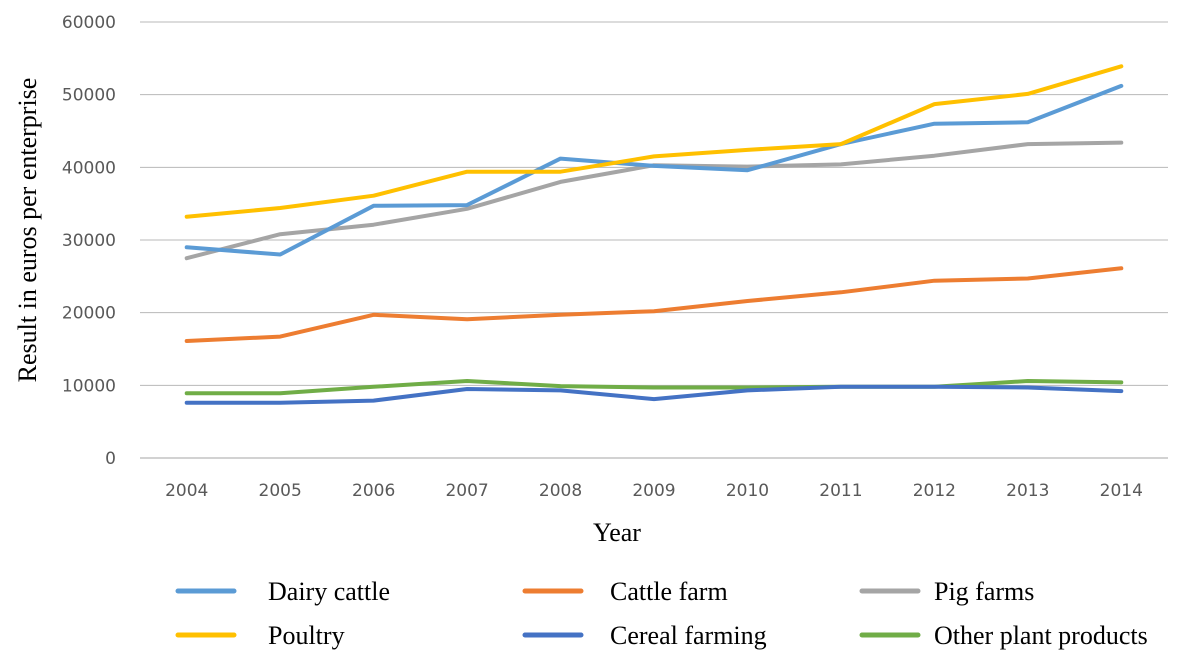 This screenshot has width=1184, height=651. What do you see at coordinates (306, 635) in the screenshot?
I see `legend-label: Poultry` at bounding box center [306, 635].